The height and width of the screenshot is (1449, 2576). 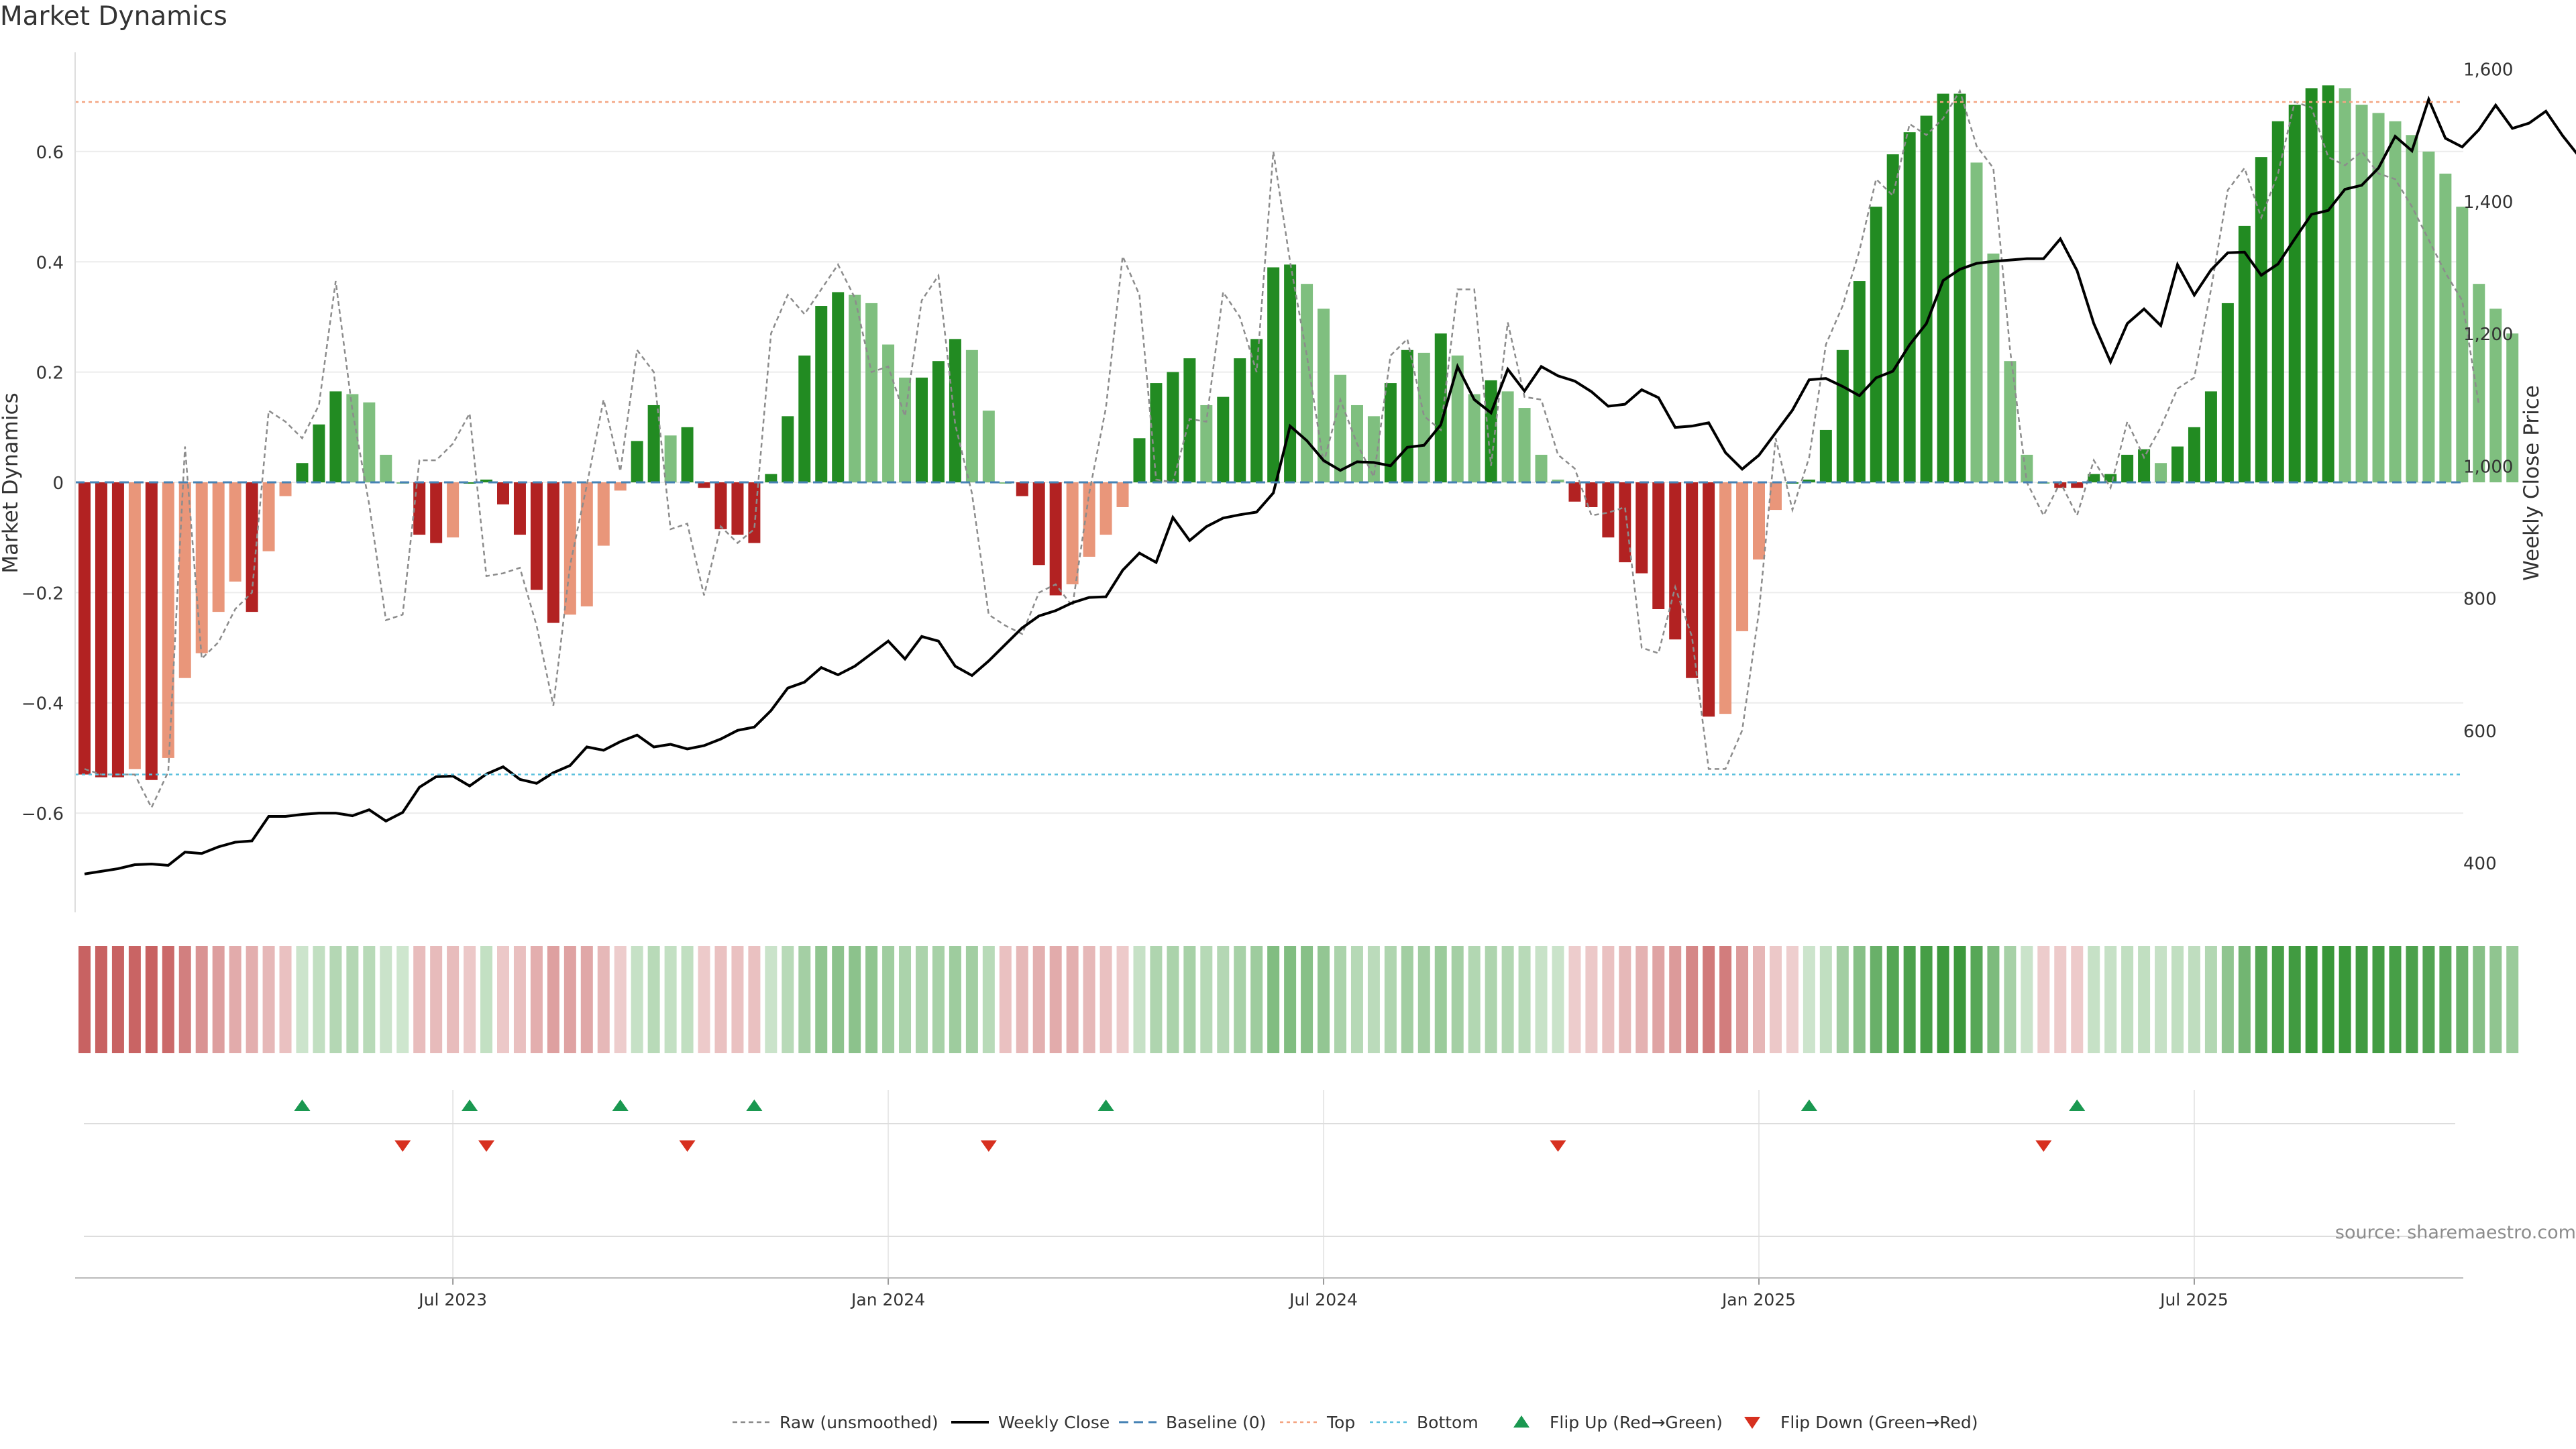 I want to click on y-tick-label: −0.6, so click(x=42, y=814).